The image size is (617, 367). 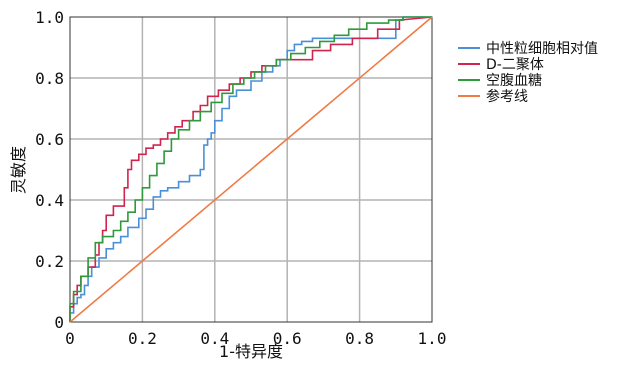 I want to click on legend-label-1: D-二聚体, so click(x=515, y=65).